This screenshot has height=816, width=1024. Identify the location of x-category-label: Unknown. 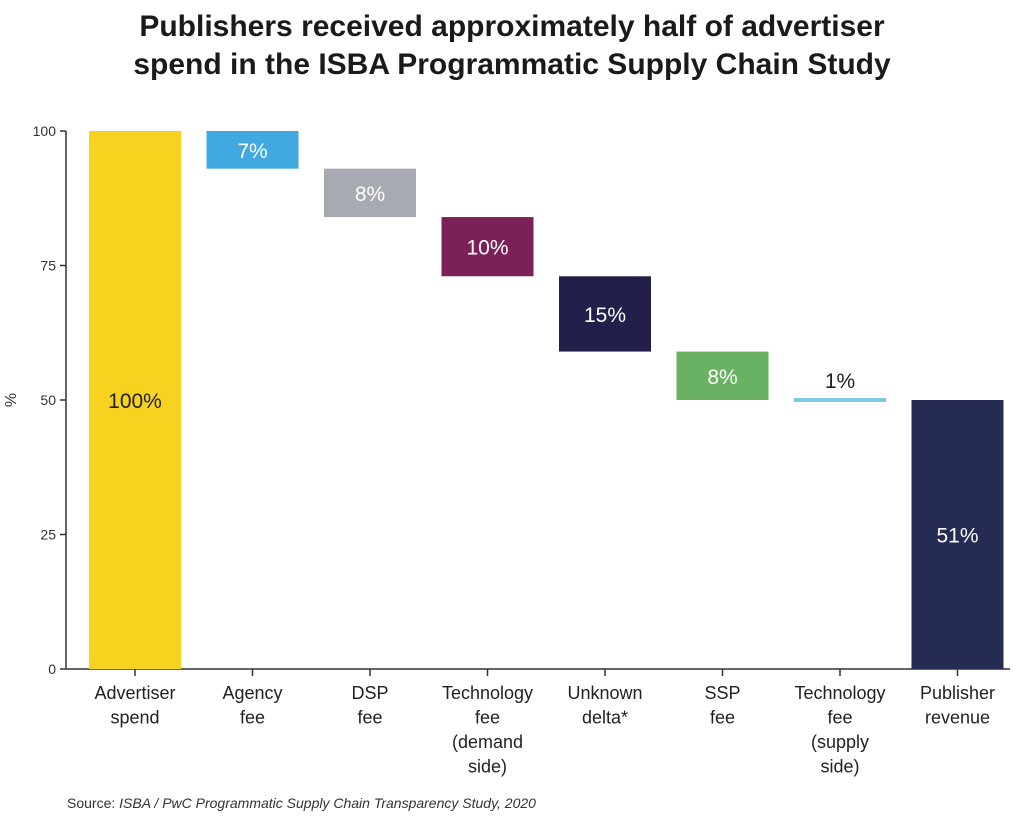
(604, 693).